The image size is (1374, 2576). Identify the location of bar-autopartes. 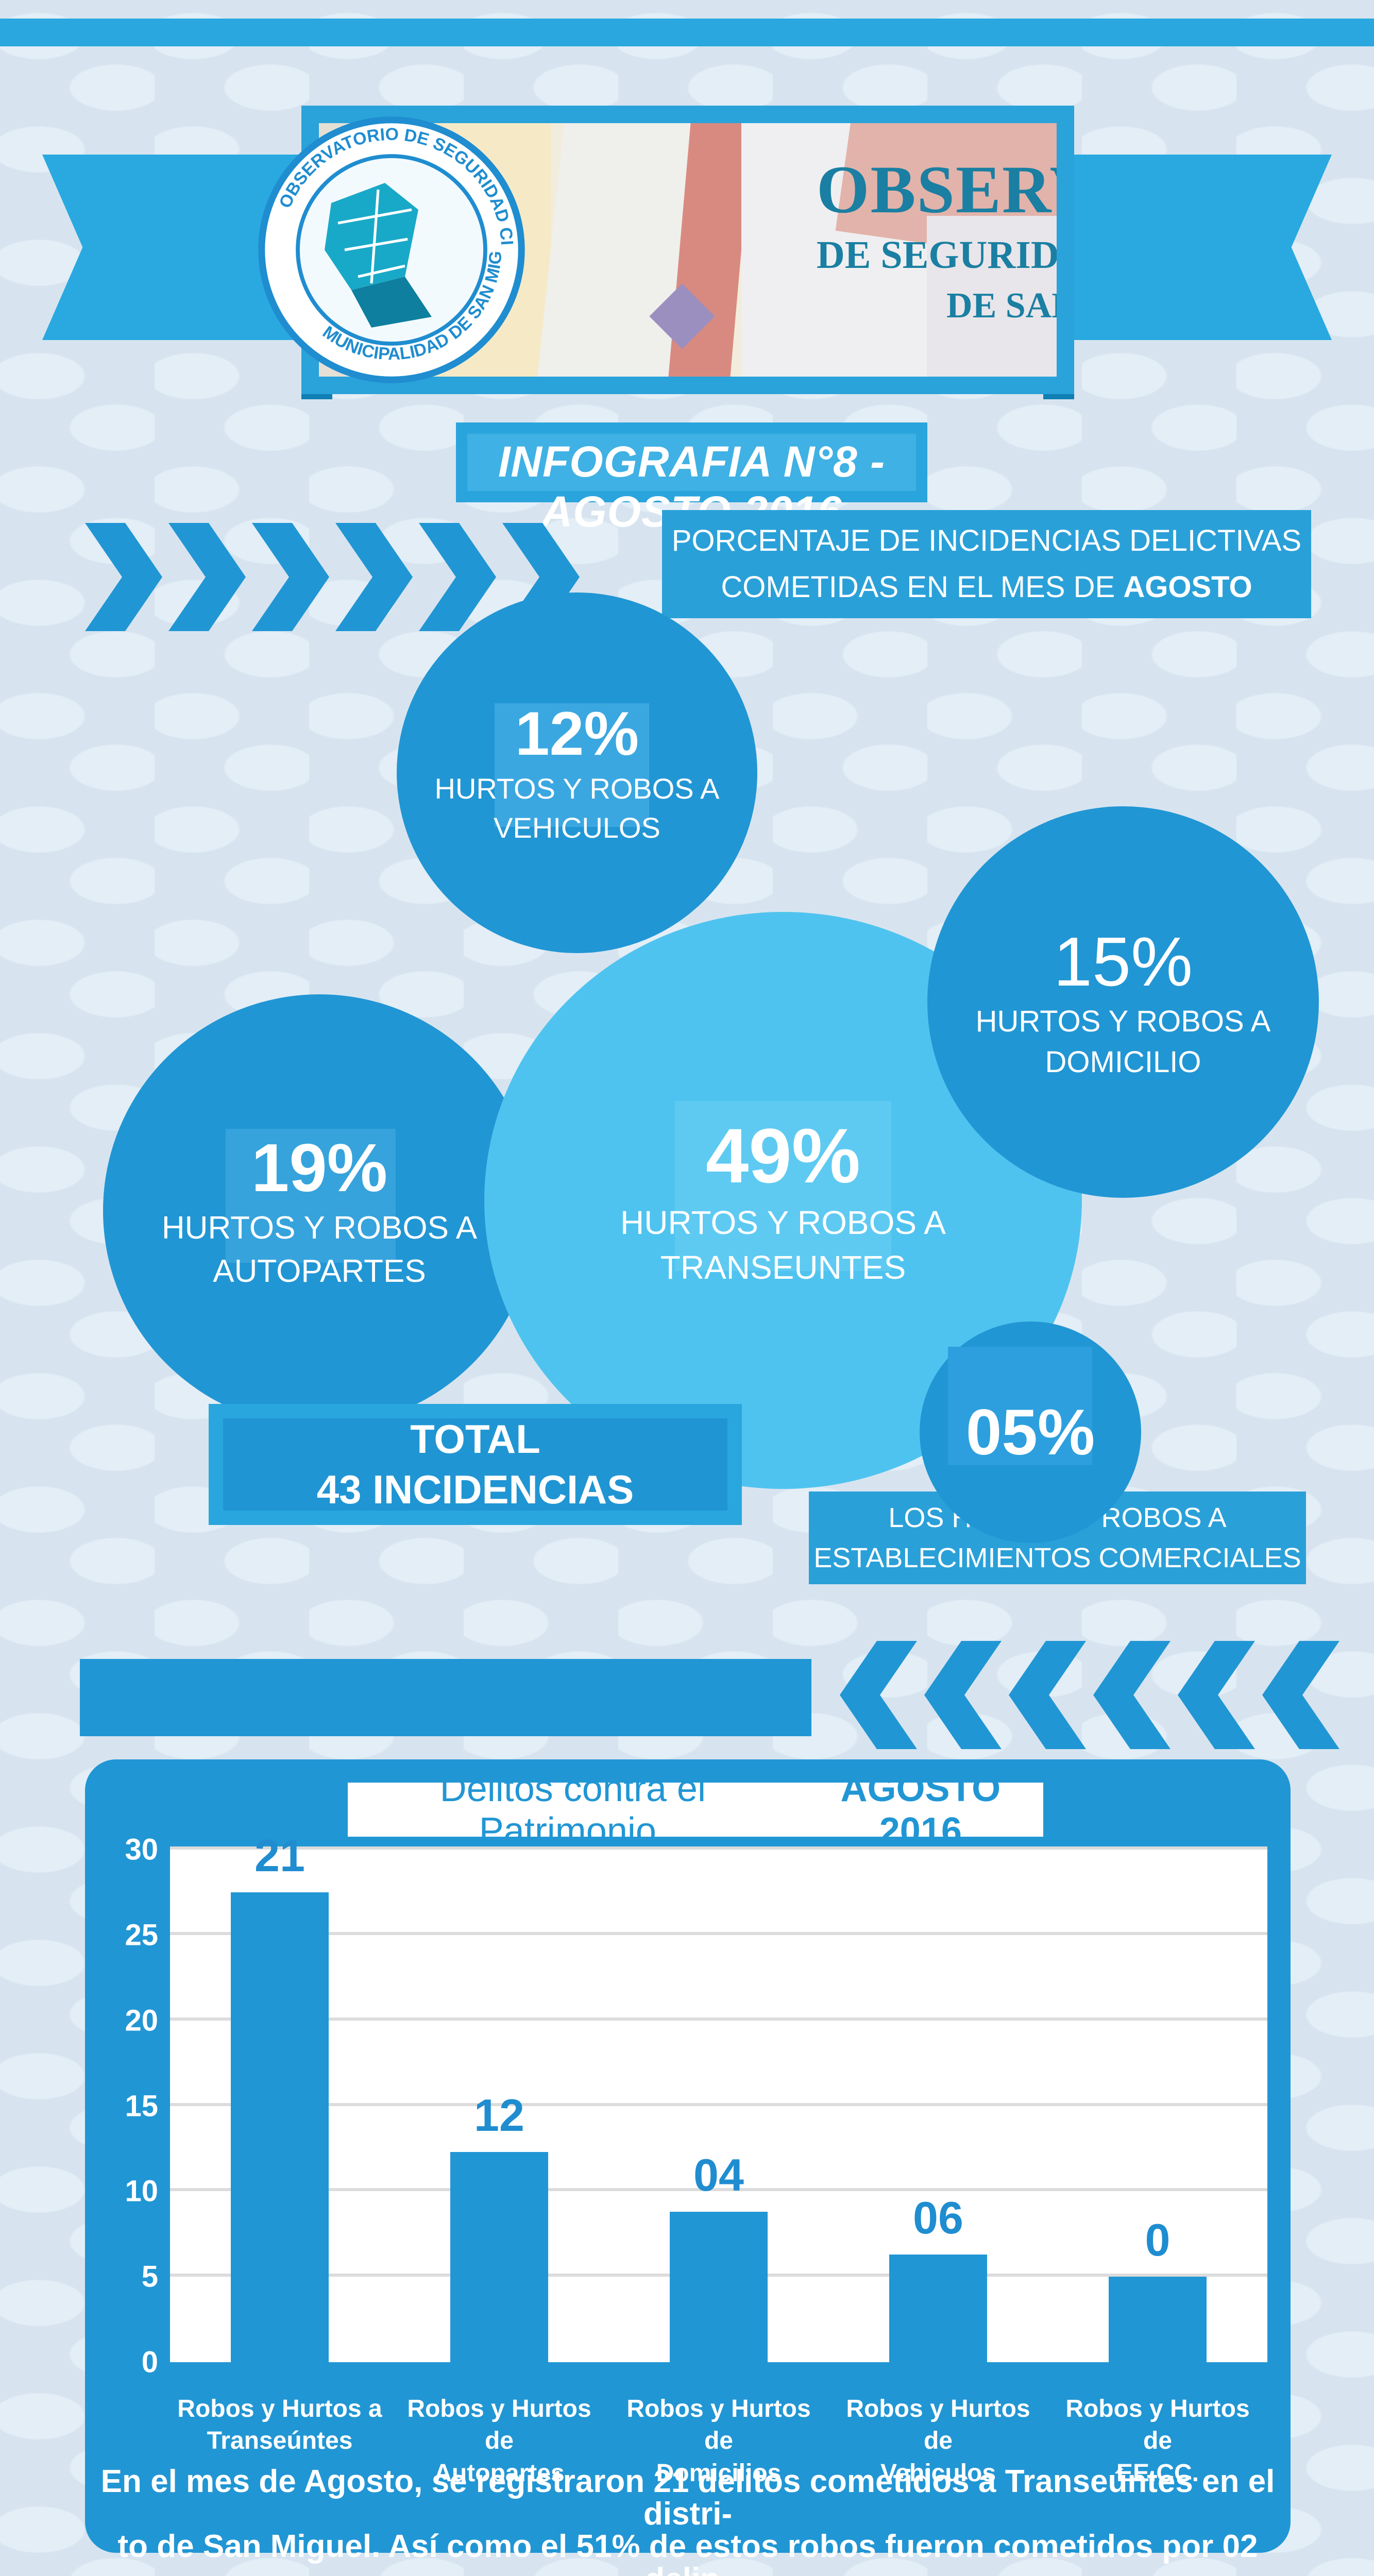
(499, 2257).